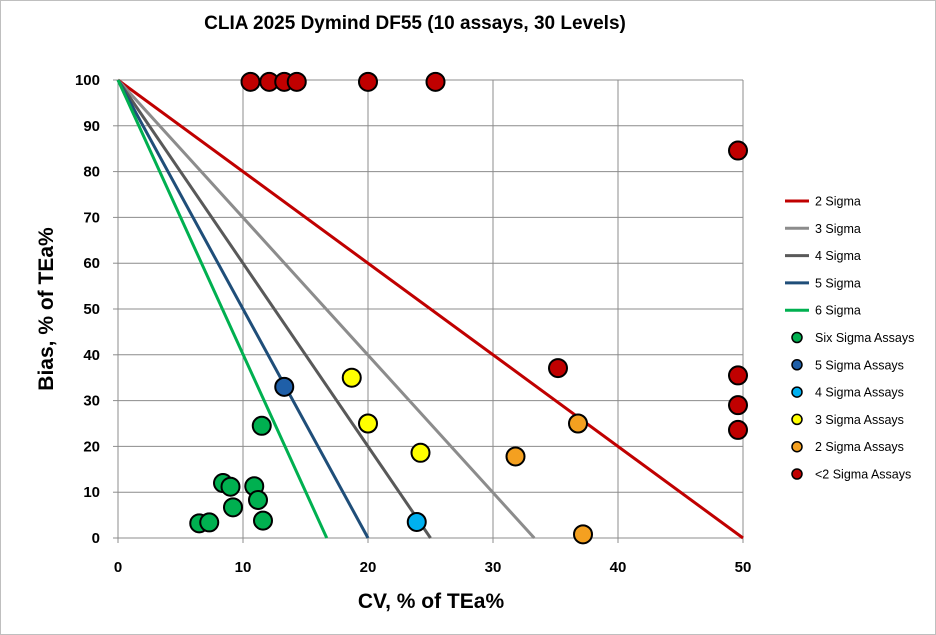  What do you see at coordinates (743, 567) in the screenshot?
I see `x-tick-label: 50` at bounding box center [743, 567].